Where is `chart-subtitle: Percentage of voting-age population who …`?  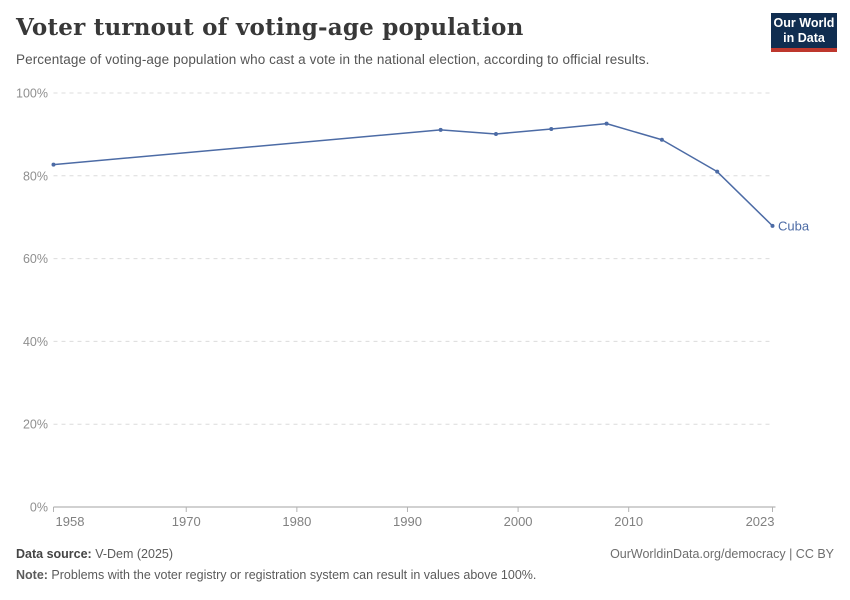 chart-subtitle: Percentage of voting-age population who … is located at coordinates (333, 59).